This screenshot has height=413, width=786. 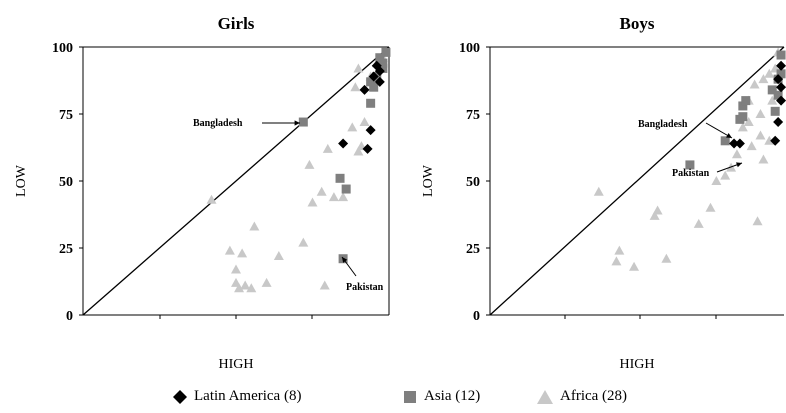 What do you see at coordinates (637, 23) in the screenshot?
I see `boys-title: Boys` at bounding box center [637, 23].